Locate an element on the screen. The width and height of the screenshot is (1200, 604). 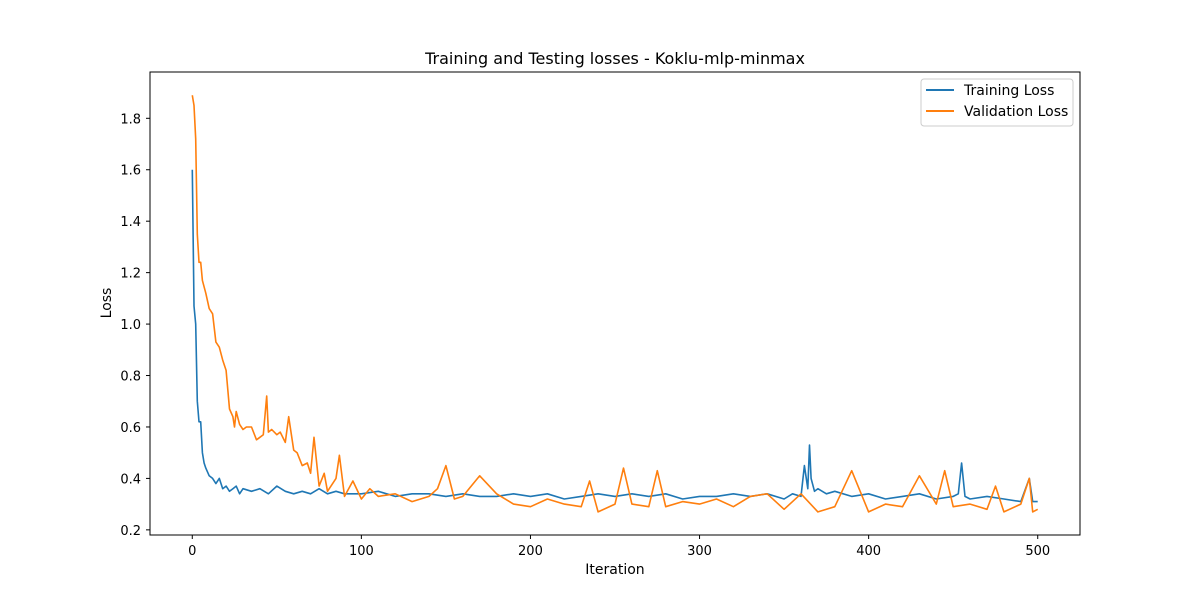
x-axis-label: Iteration is located at coordinates (614, 570).